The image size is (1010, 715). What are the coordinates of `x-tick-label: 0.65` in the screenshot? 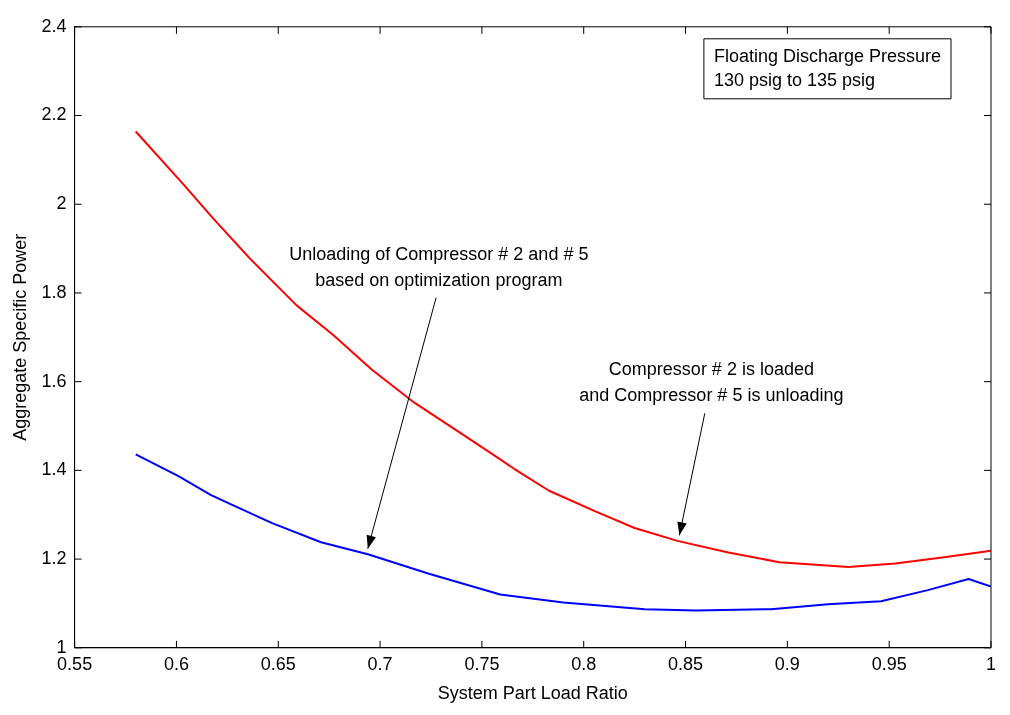 It's located at (278, 663).